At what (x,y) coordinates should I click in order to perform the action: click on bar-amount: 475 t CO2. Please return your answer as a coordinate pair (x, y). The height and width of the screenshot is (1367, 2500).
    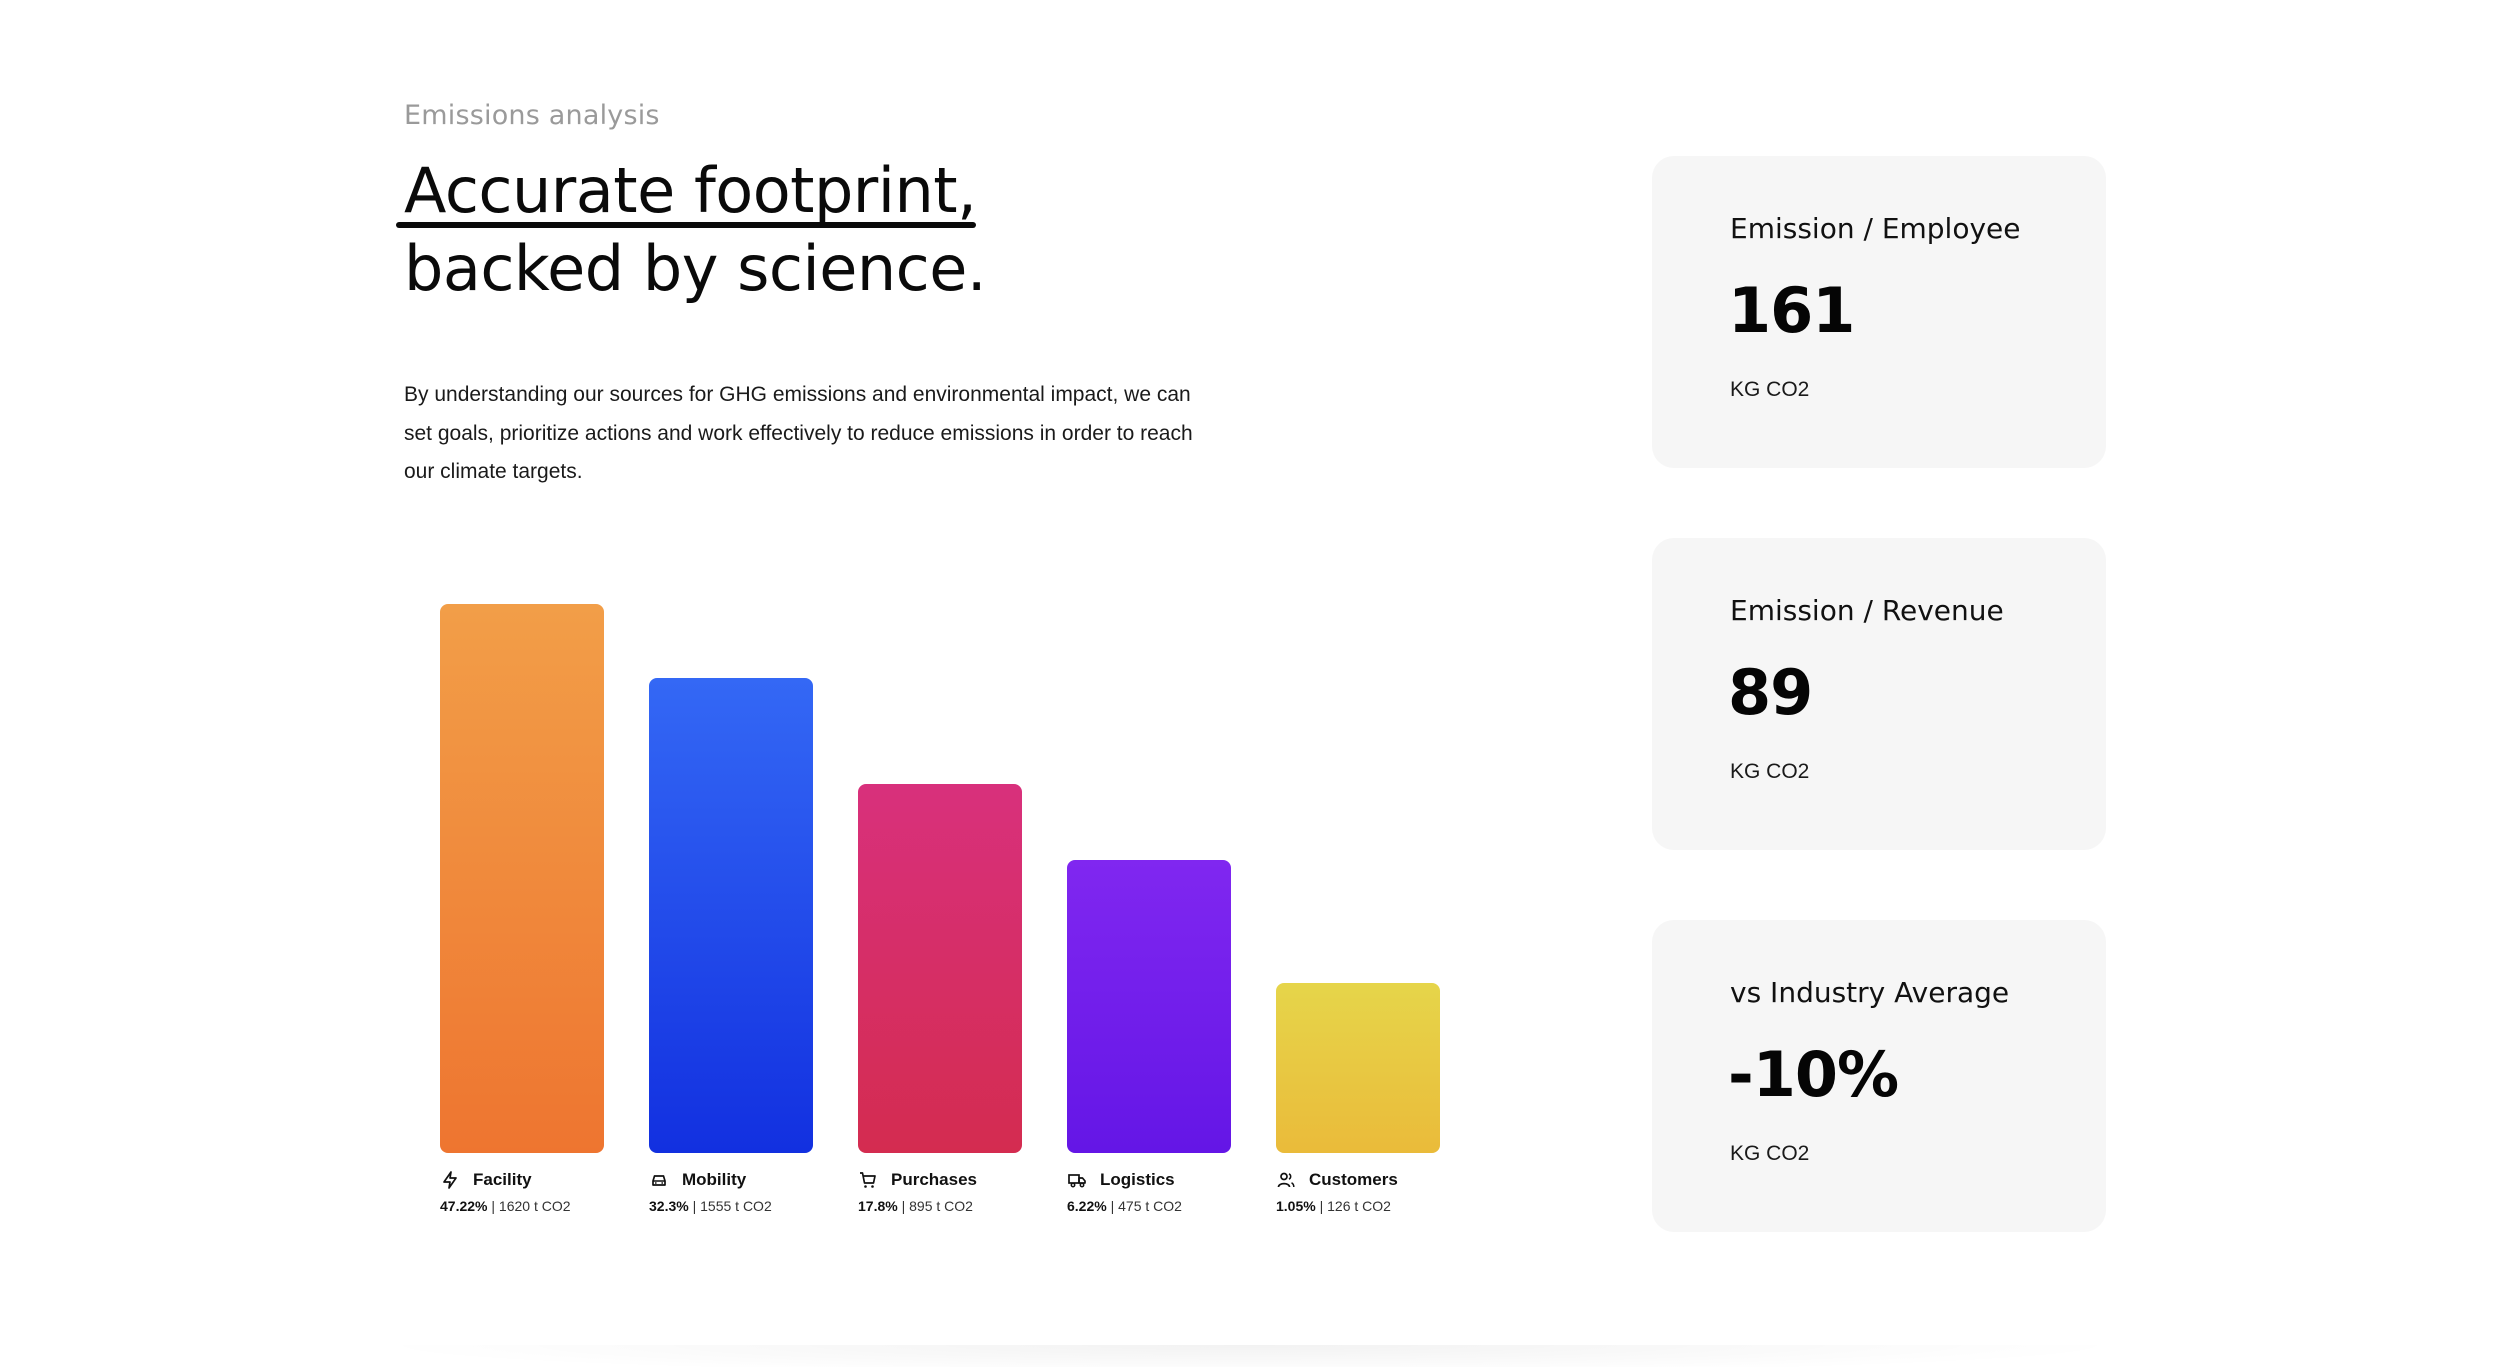
    Looking at the image, I should click on (1150, 1206).